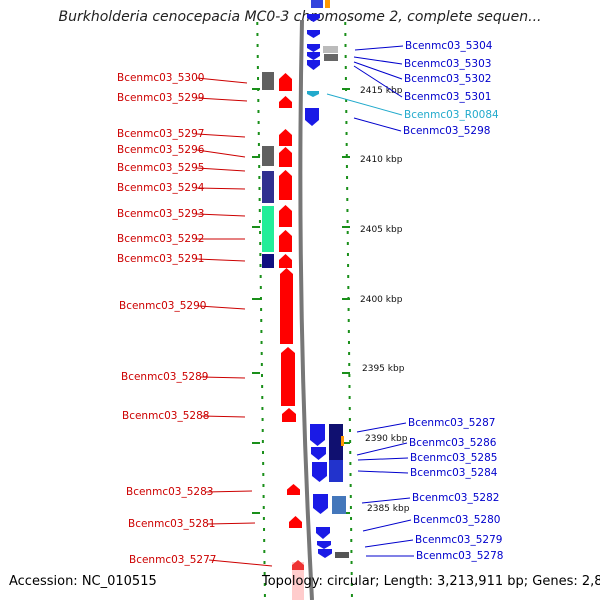 Image resolution: width=600 pixels, height=600 pixels. I want to click on forward-gene-faded, so click(298, 581).